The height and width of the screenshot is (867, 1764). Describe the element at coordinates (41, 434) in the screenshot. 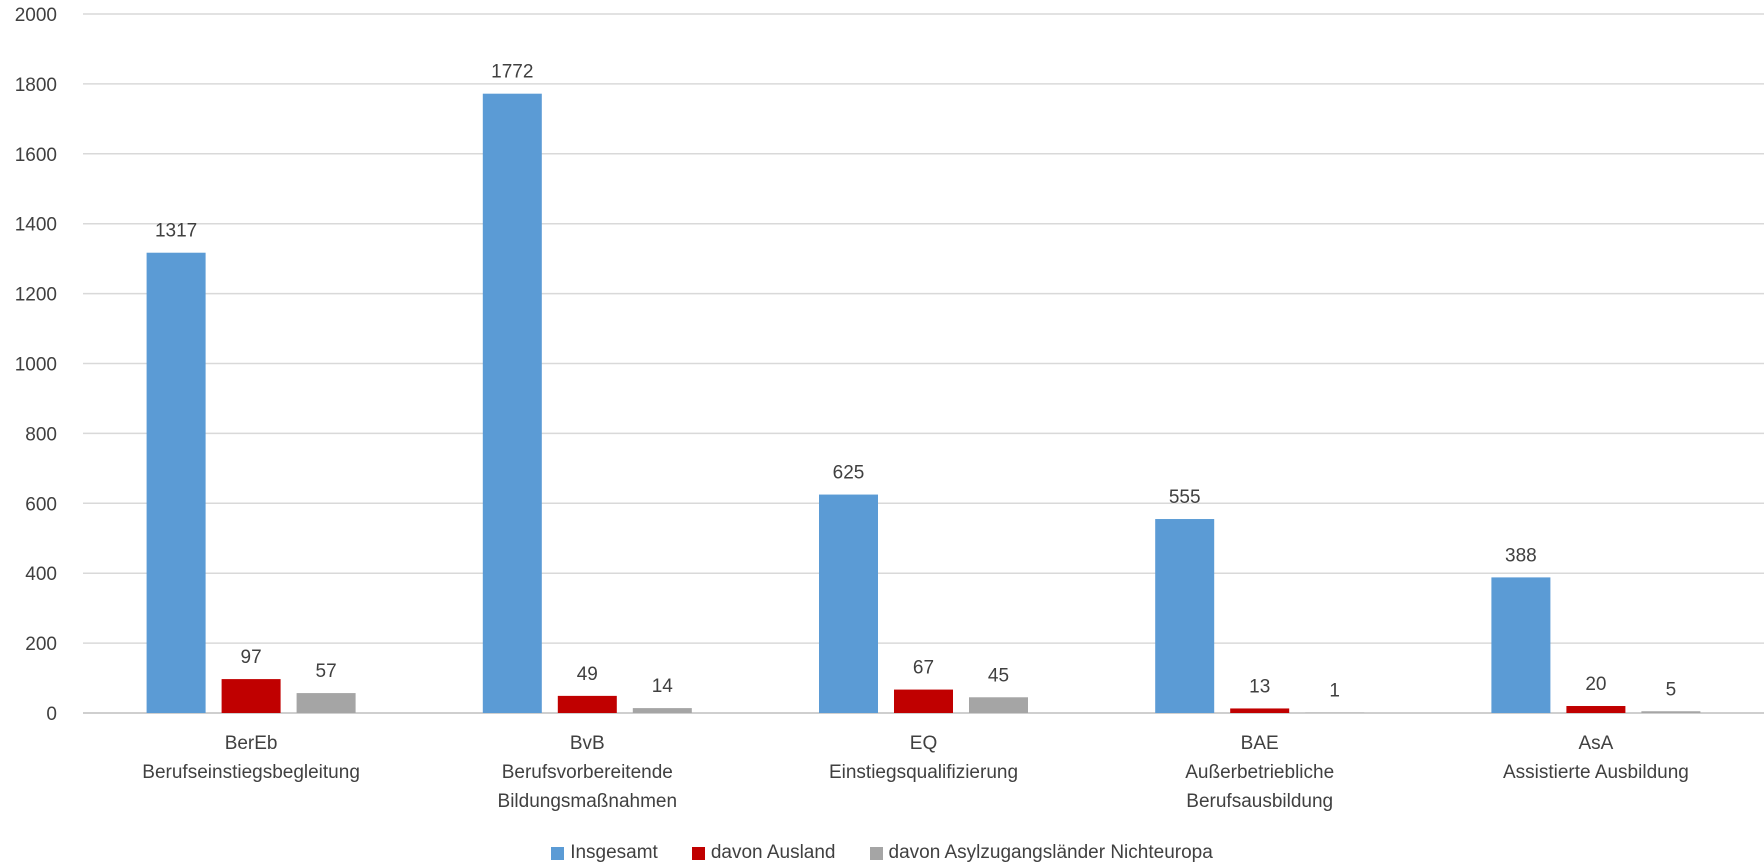

I see `y-tick-label: 800` at that location.